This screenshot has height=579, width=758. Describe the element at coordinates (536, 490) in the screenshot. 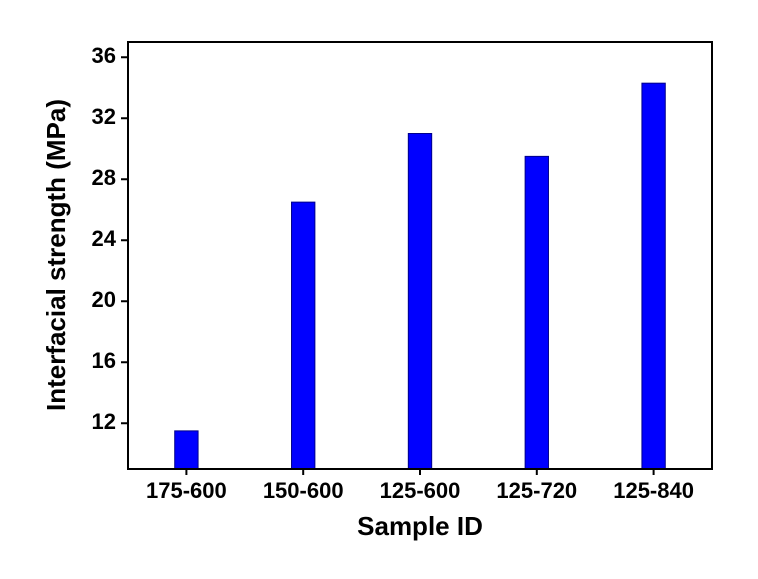

I see `x-tick-label: 125-720` at that location.